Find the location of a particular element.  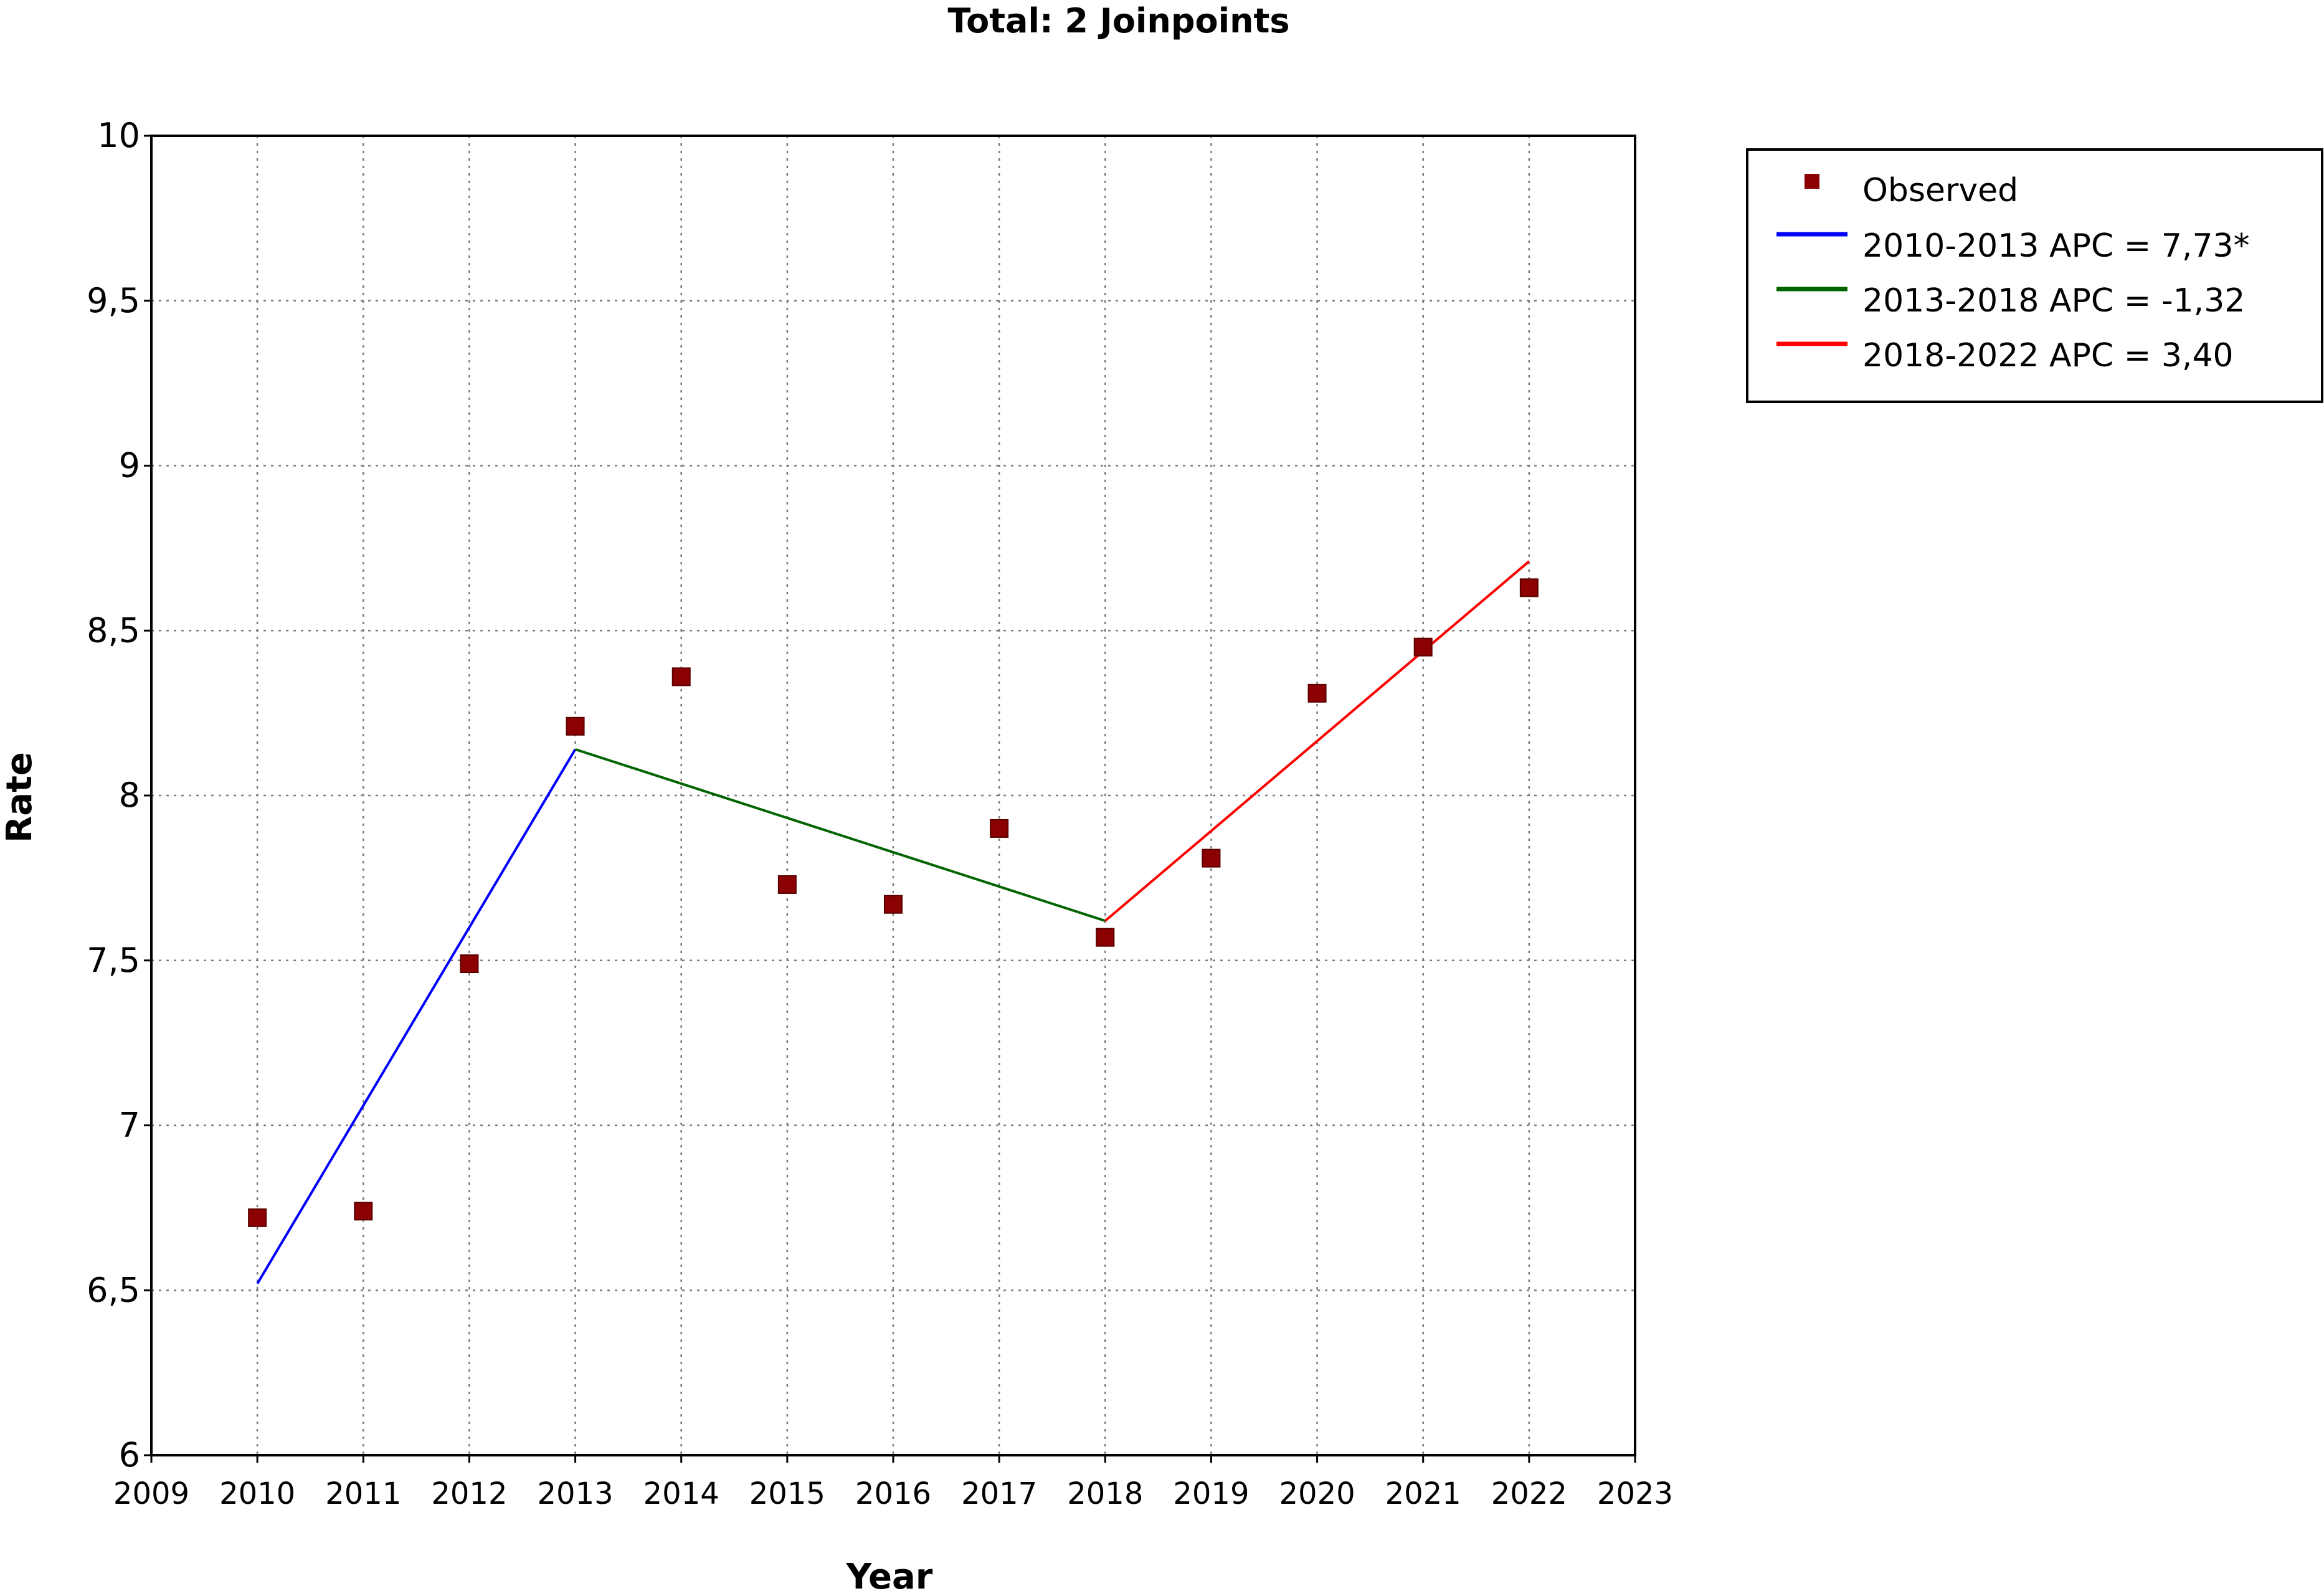

chart-title: Total: 2 Joinpoints is located at coordinates (1118, 21).